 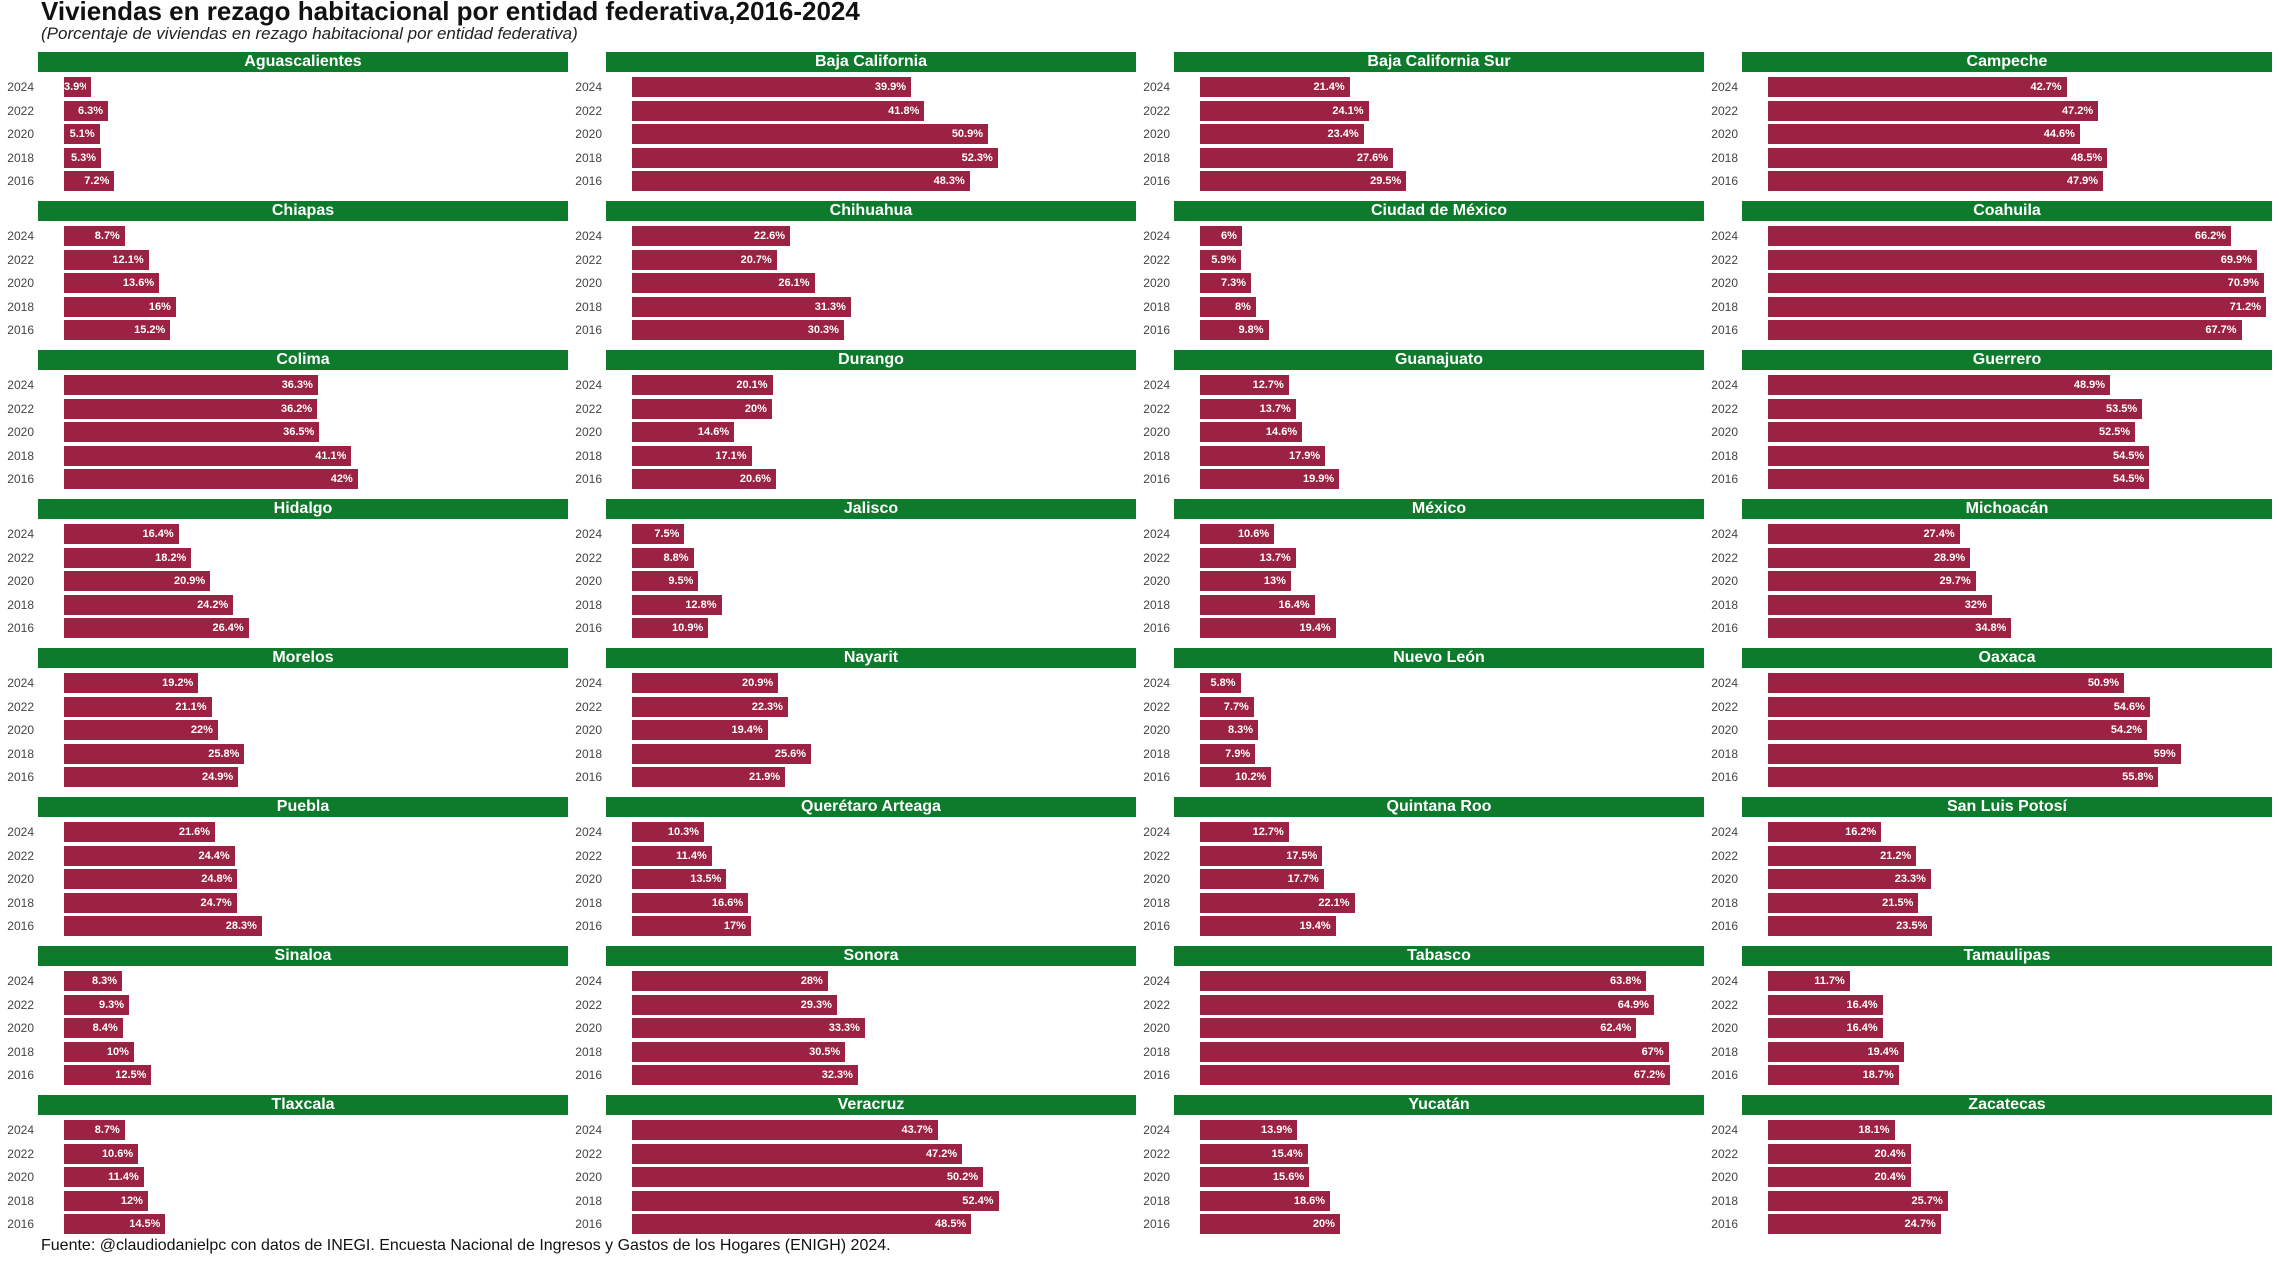 I want to click on bar-value-label: 3.9%, so click(x=75, y=87).